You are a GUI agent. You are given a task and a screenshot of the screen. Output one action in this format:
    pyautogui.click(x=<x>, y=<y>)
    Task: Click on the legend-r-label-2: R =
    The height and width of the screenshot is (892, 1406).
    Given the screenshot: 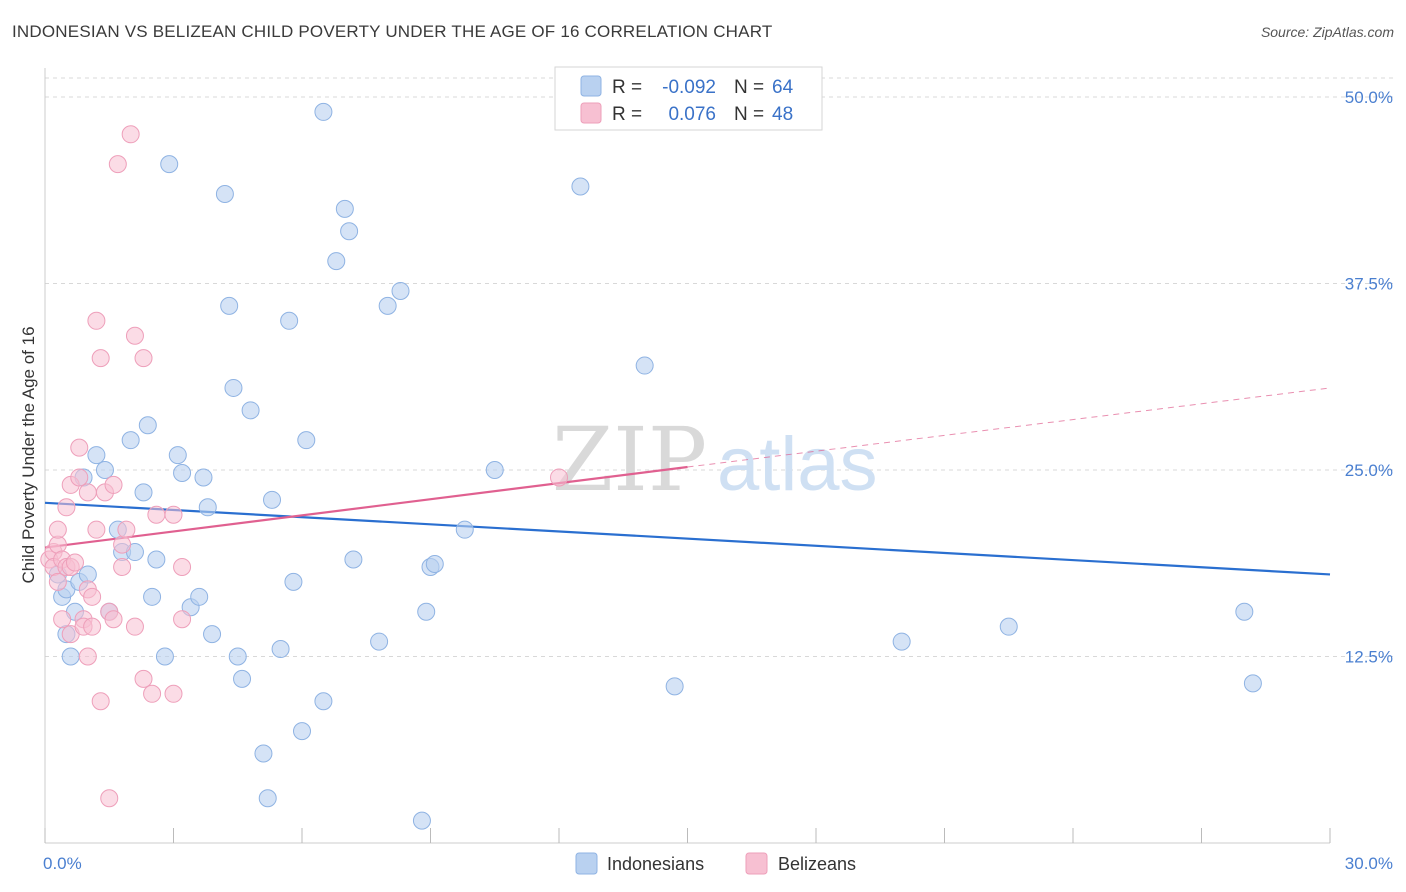 What is the action you would take?
    pyautogui.click(x=627, y=114)
    